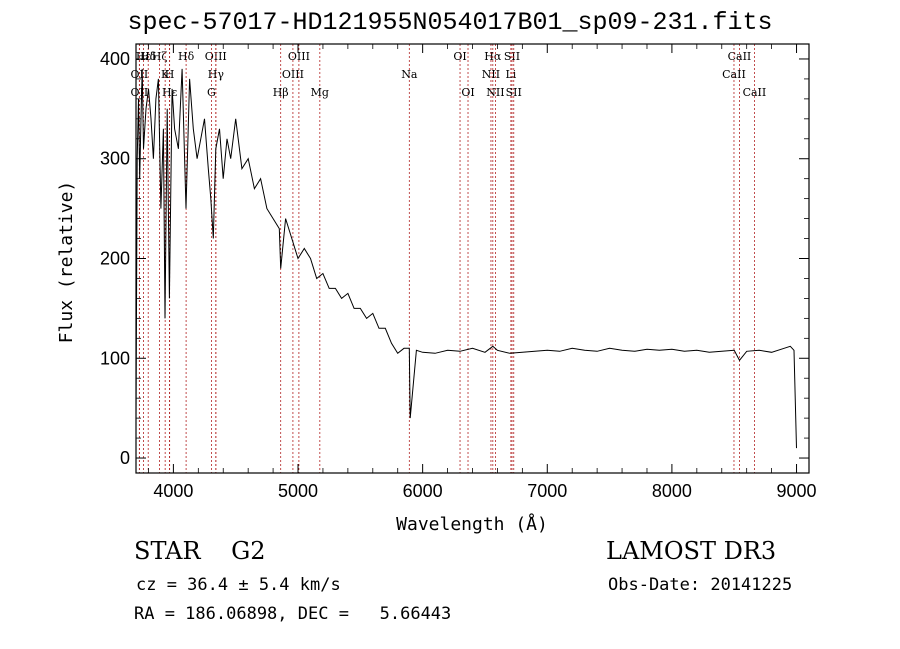 The image size is (900, 649). Describe the element at coordinates (547, 491) in the screenshot. I see `x-tick-label: 7000` at that location.